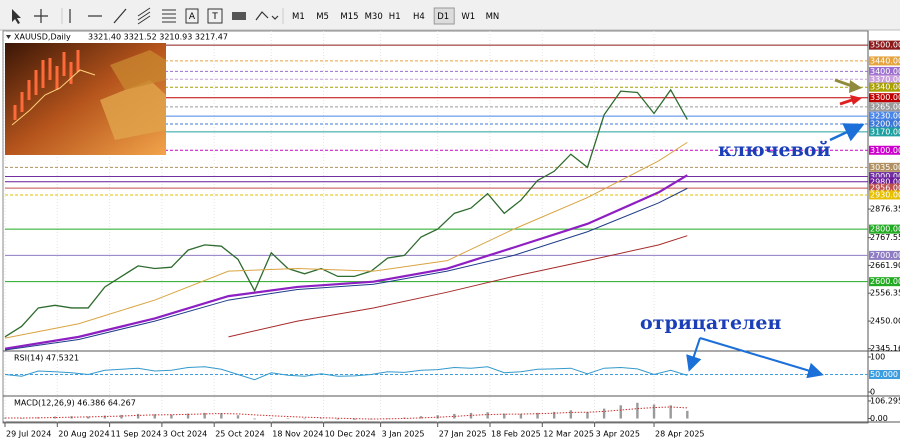 The image size is (900, 443). Describe the element at coordinates (349, 17) in the screenshot. I see `timeframe-button: M15` at that location.